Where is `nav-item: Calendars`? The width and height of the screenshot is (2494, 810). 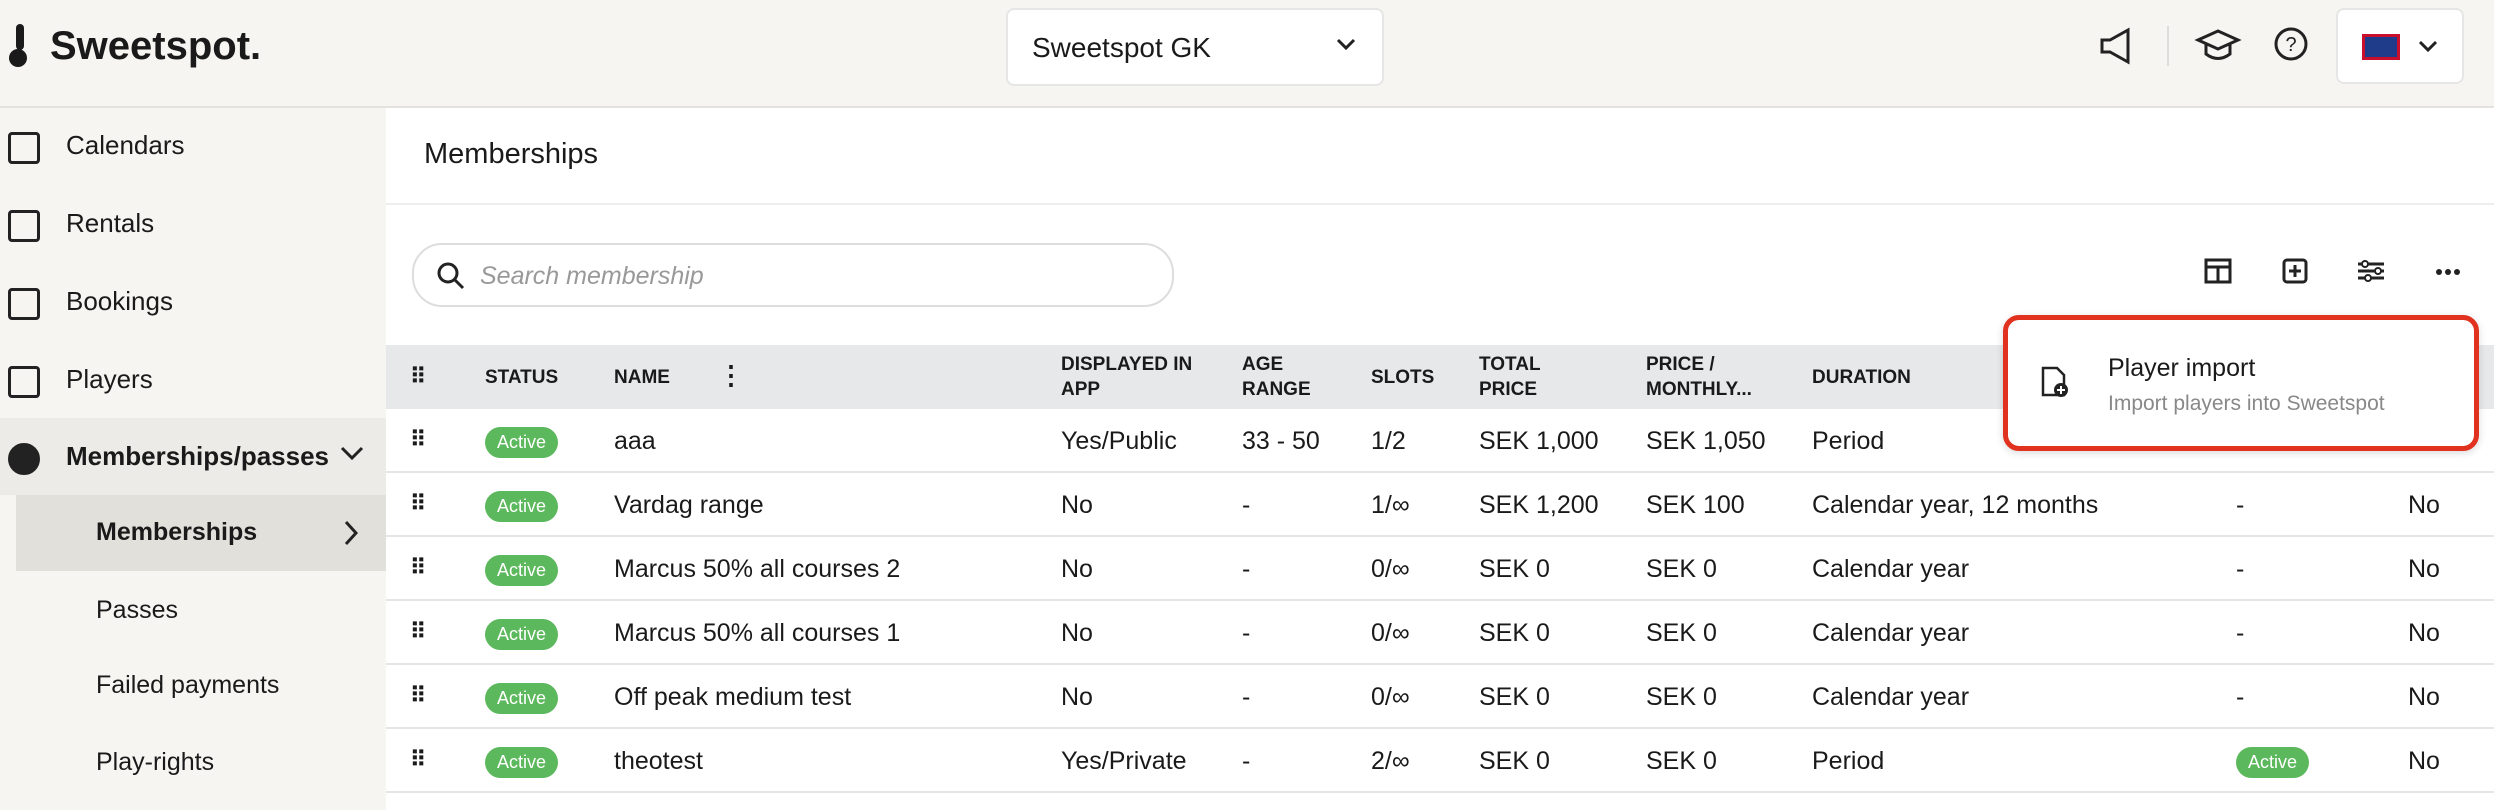 nav-item: Calendars is located at coordinates (125, 145).